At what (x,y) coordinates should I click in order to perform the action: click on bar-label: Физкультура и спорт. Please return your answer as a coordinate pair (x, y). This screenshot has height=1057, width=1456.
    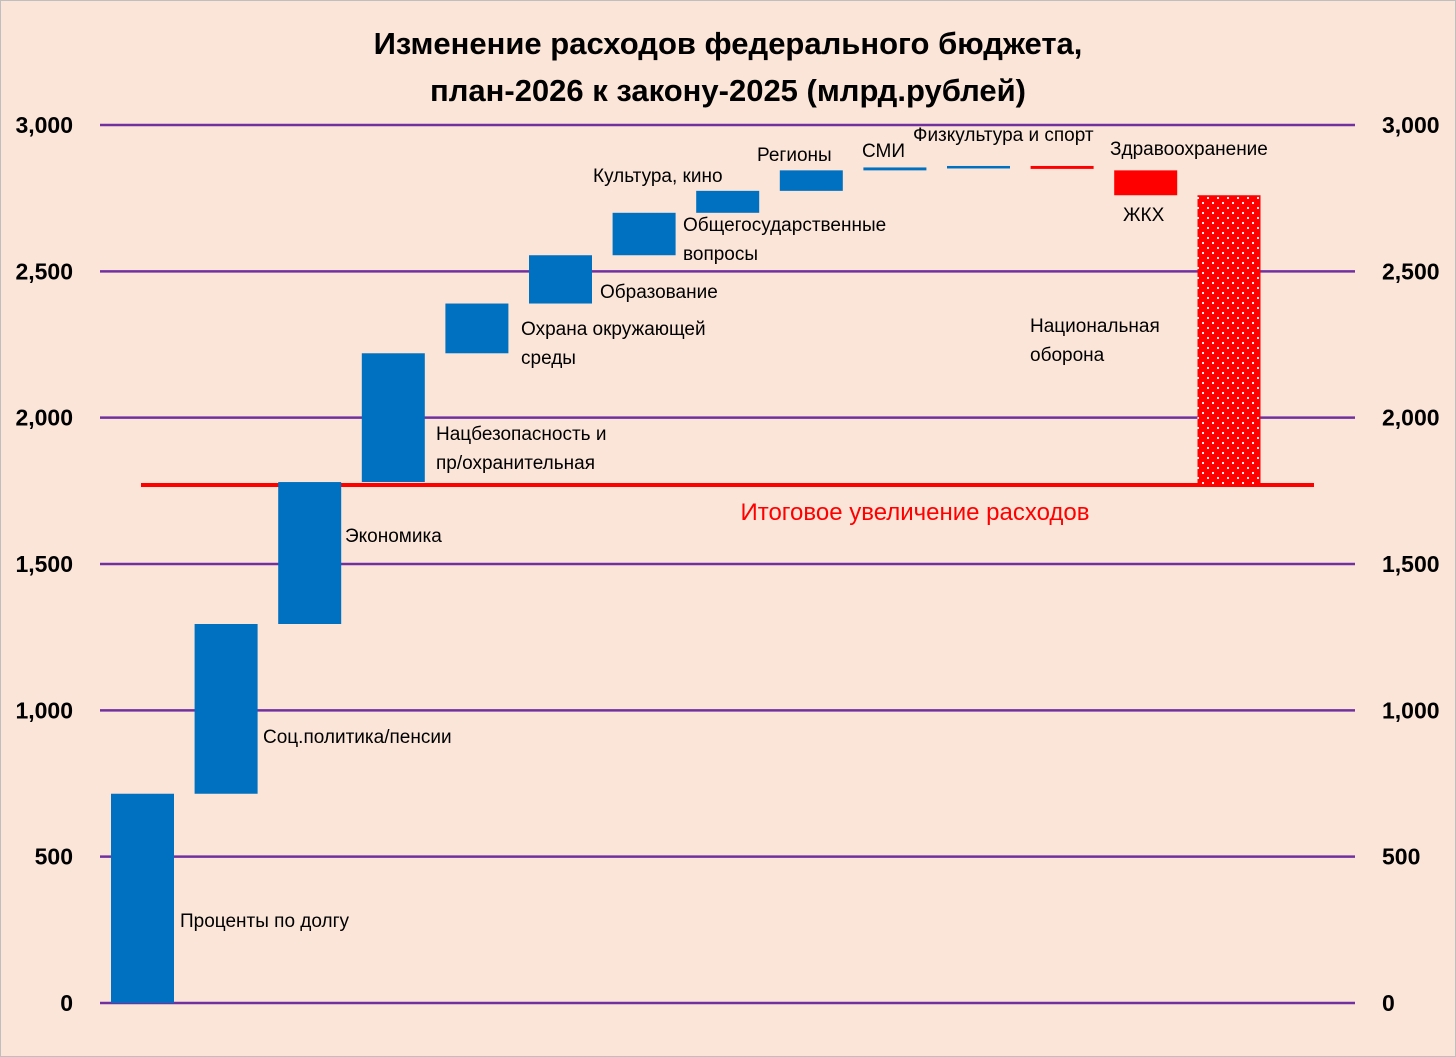
    Looking at the image, I should click on (1003, 135).